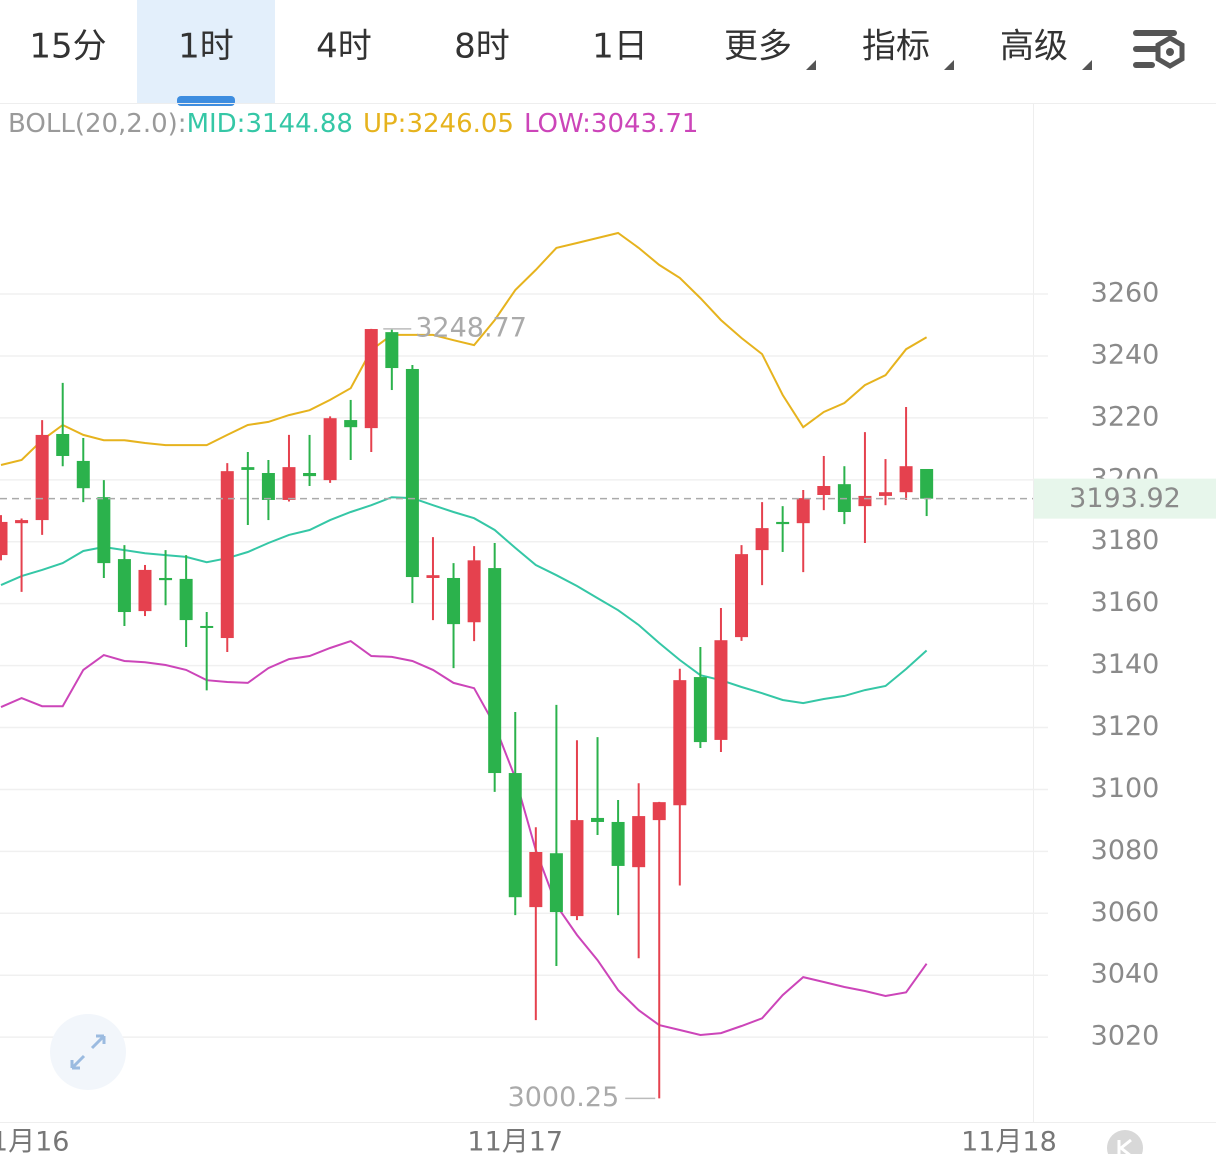 This screenshot has height=1154, width=1216. I want to click on tab: 4时, so click(344, 47).